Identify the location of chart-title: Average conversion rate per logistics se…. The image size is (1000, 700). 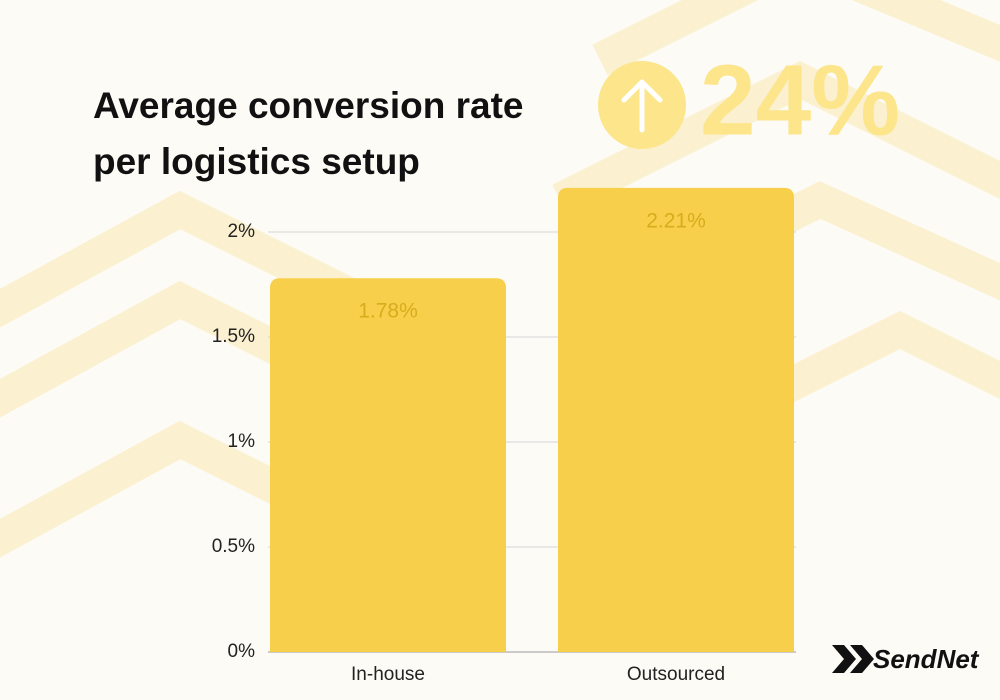
(308, 133).